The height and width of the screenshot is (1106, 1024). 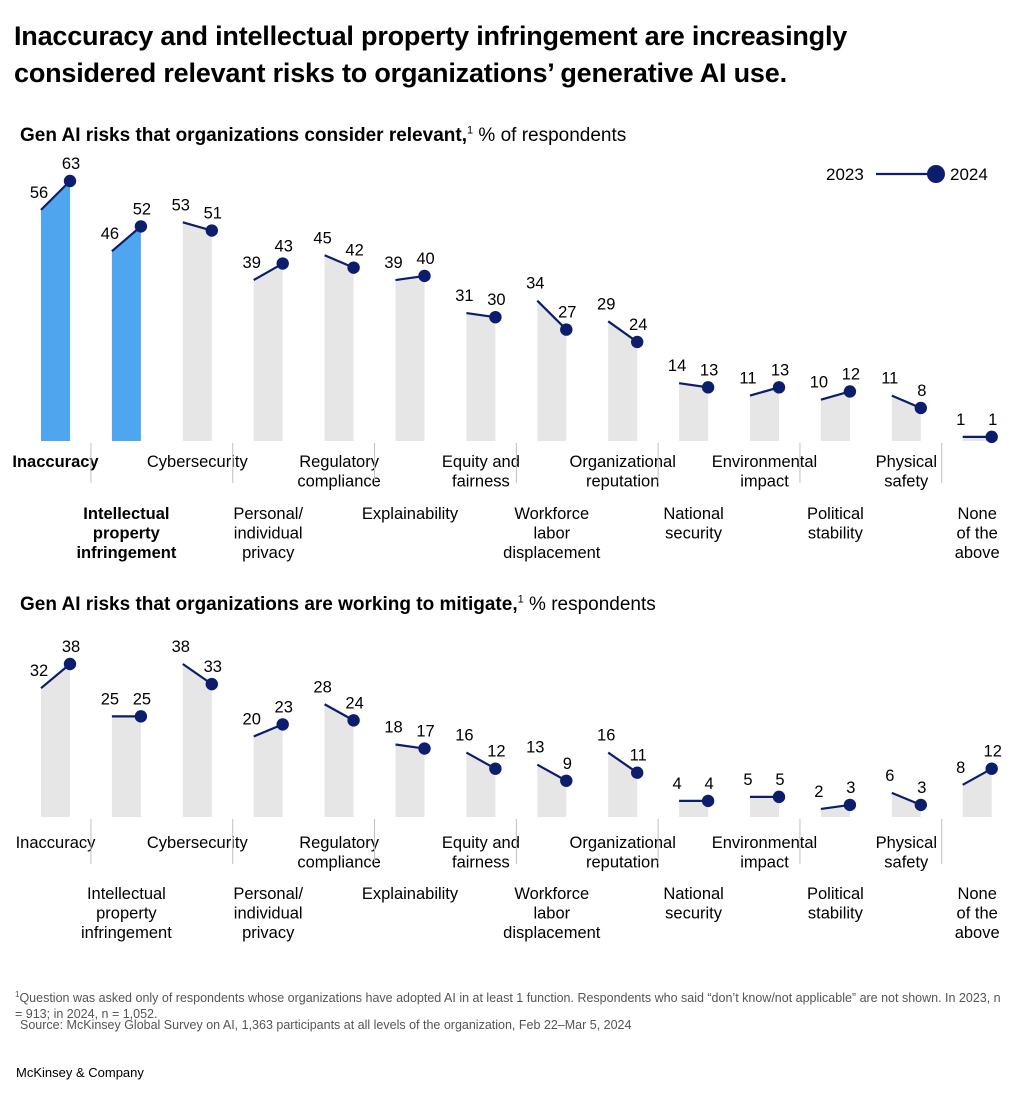 I want to click on category-label-c1-8: Organizational reputation, so click(x=622, y=472).